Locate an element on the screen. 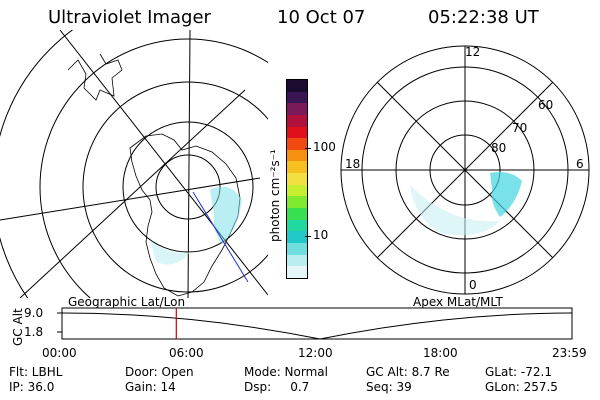  info-col-geo: GLat: -72.1 GLon: 257.5 is located at coordinates (521, 380).